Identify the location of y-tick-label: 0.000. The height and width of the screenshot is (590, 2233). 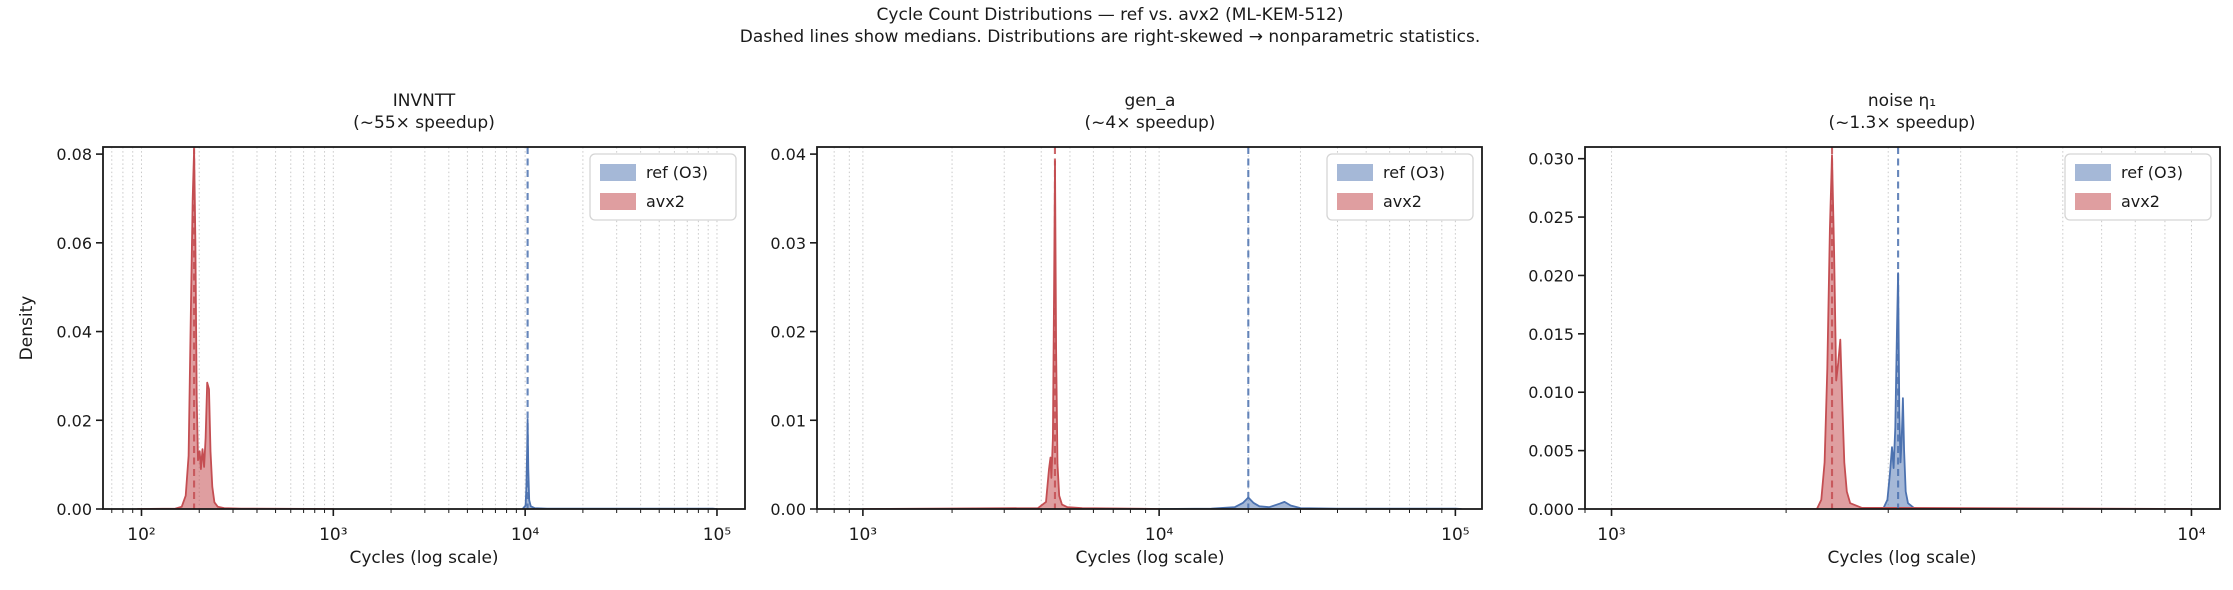
(1551, 509).